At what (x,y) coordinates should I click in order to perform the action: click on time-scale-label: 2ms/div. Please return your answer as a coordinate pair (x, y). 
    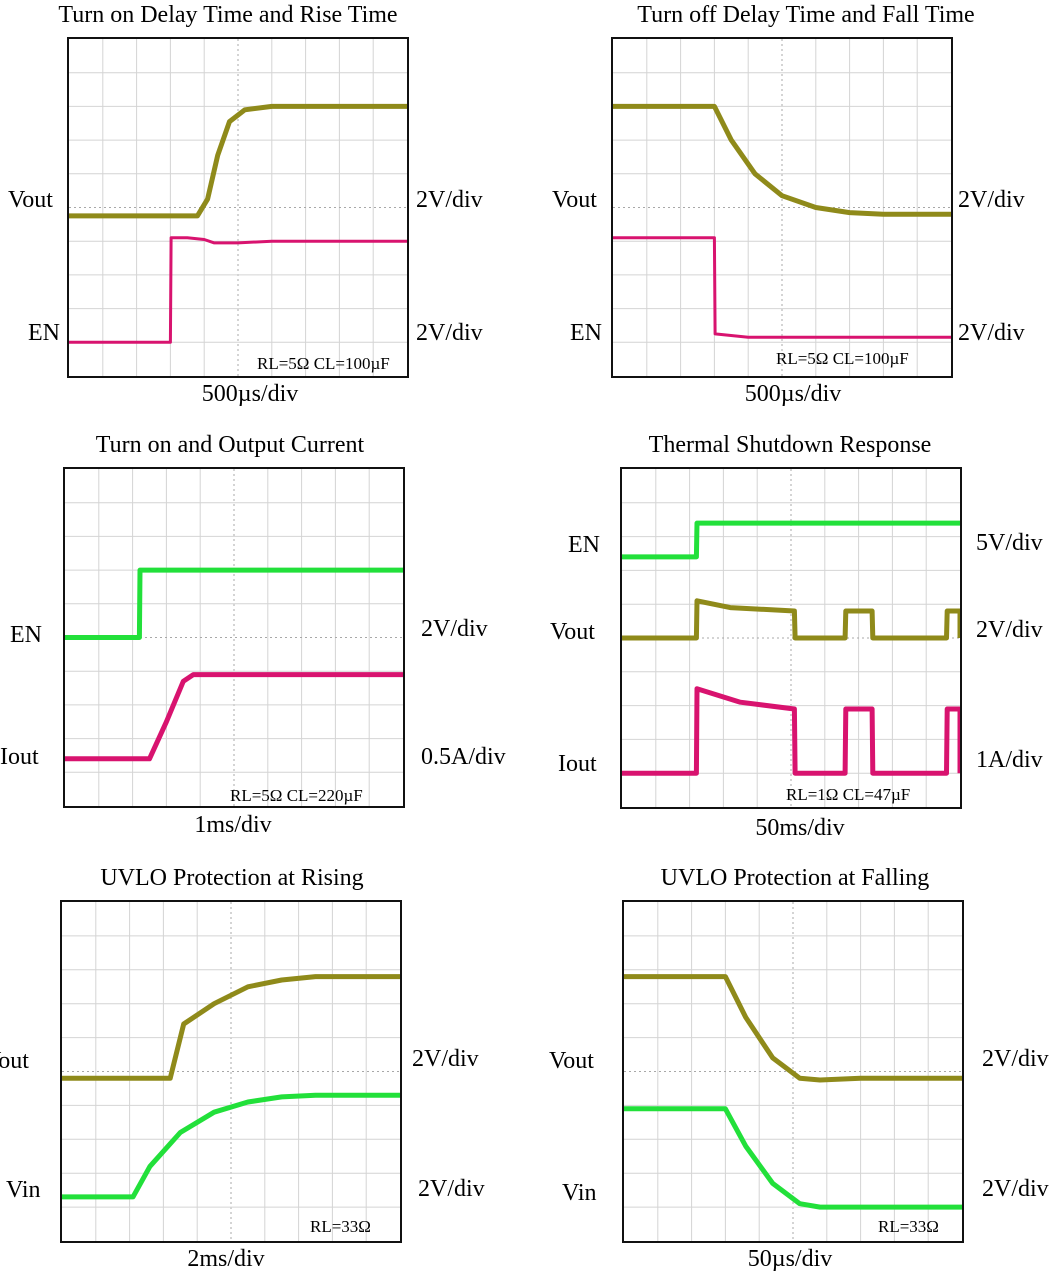
    Looking at the image, I should click on (226, 1259).